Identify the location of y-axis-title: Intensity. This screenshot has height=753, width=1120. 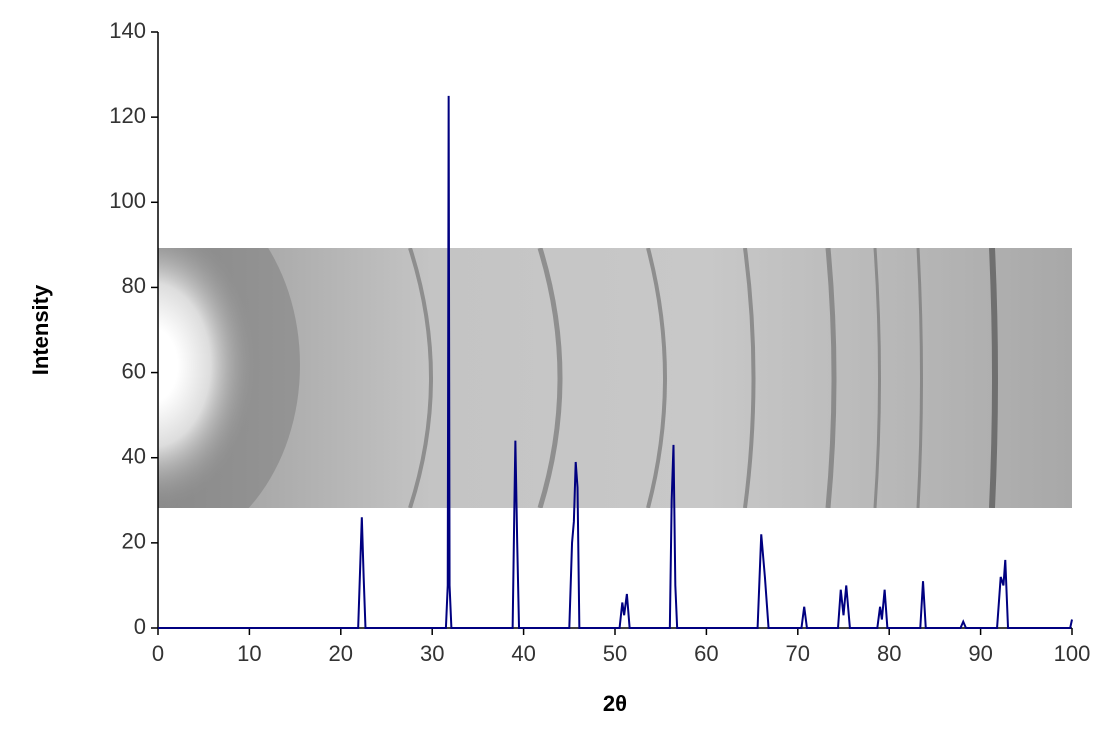
(40, 329).